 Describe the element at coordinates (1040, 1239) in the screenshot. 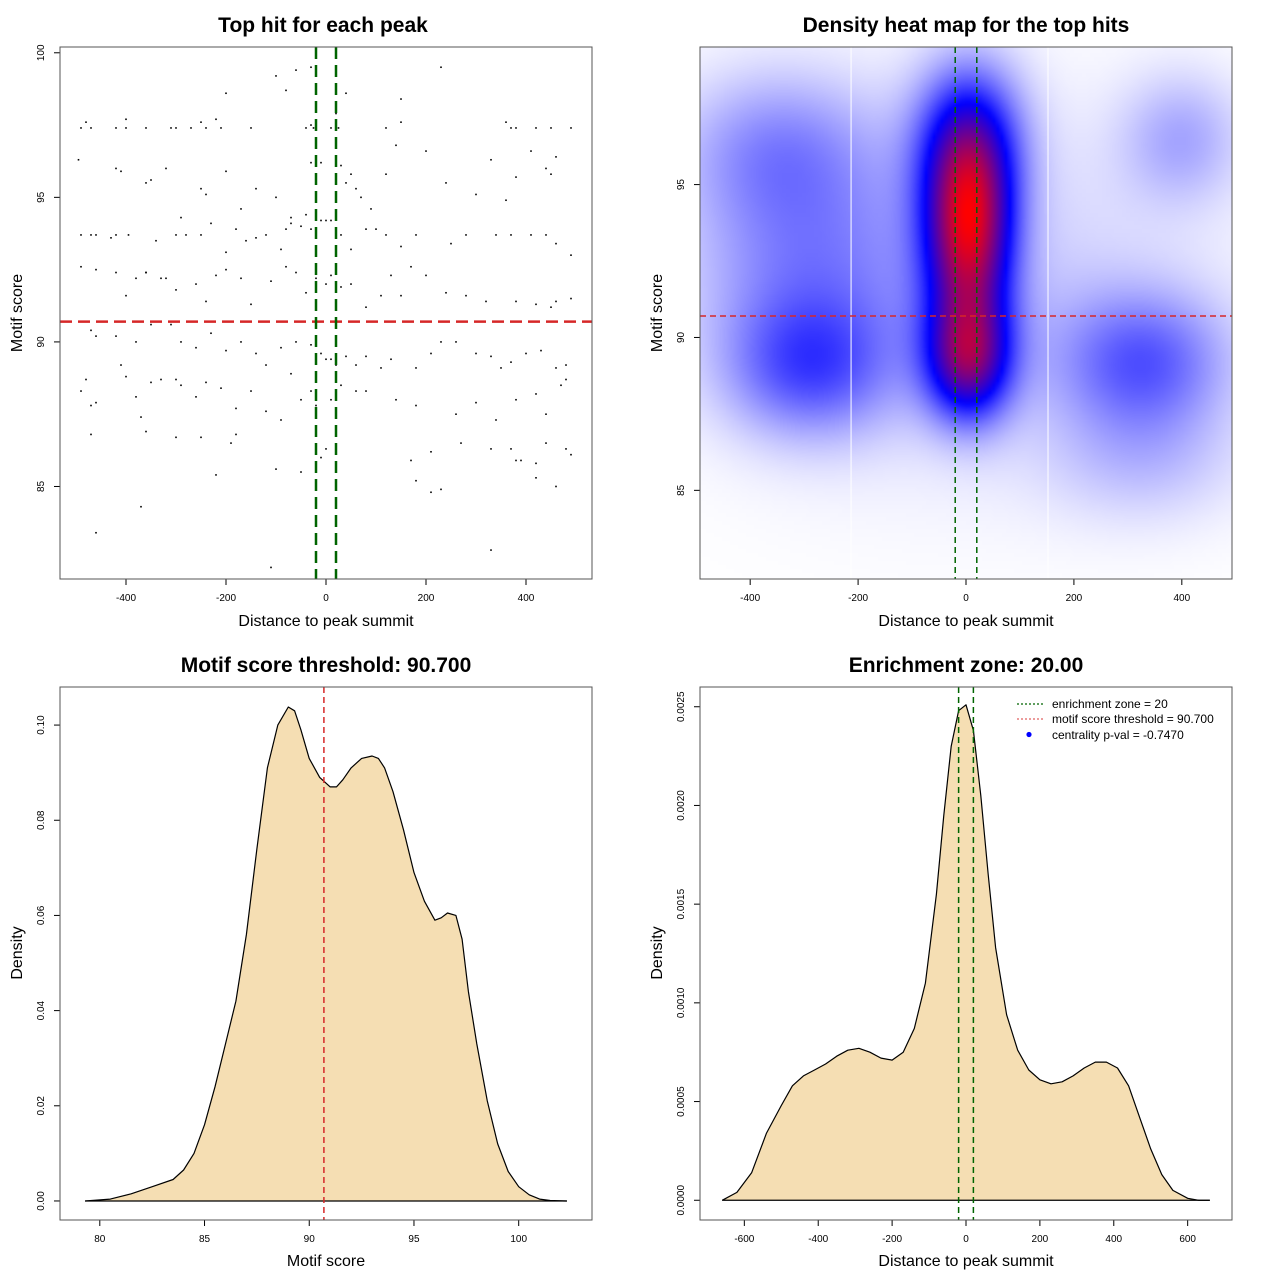

I see `x-tick-label: 200` at that location.